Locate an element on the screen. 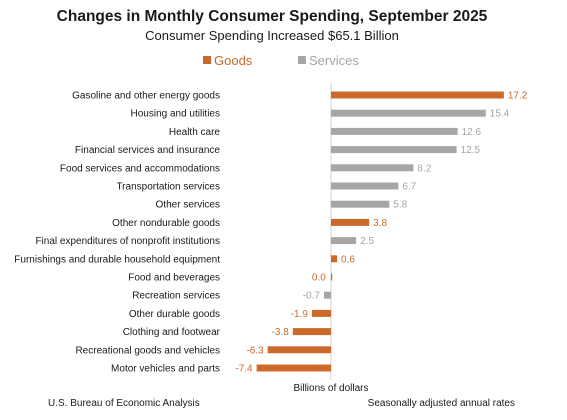  legend-swatch-services is located at coordinates (302, 60).